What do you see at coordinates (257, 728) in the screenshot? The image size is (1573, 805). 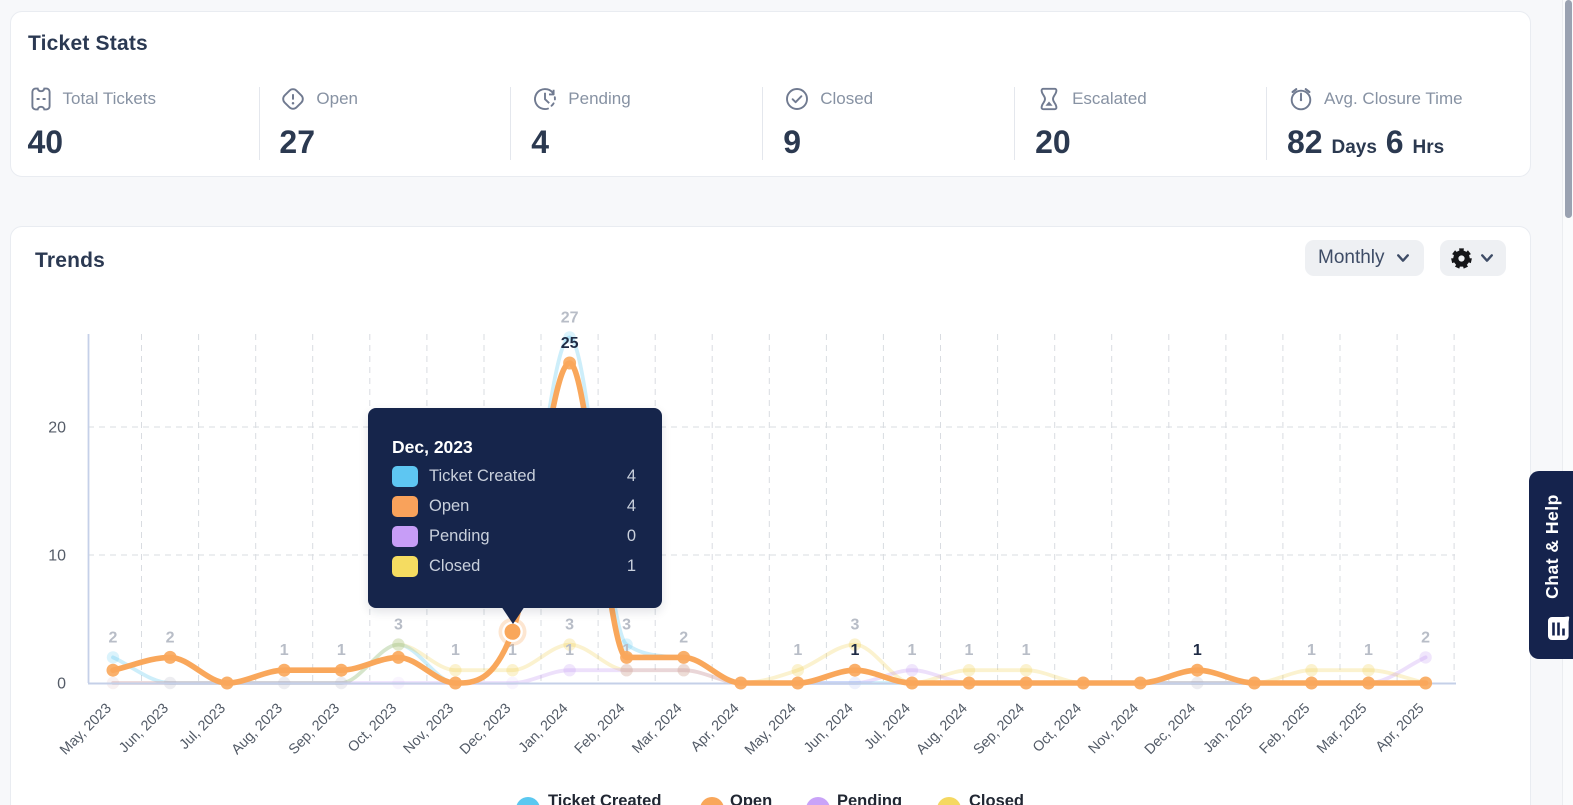 I see `svg-text: Aug, 2023` at bounding box center [257, 728].